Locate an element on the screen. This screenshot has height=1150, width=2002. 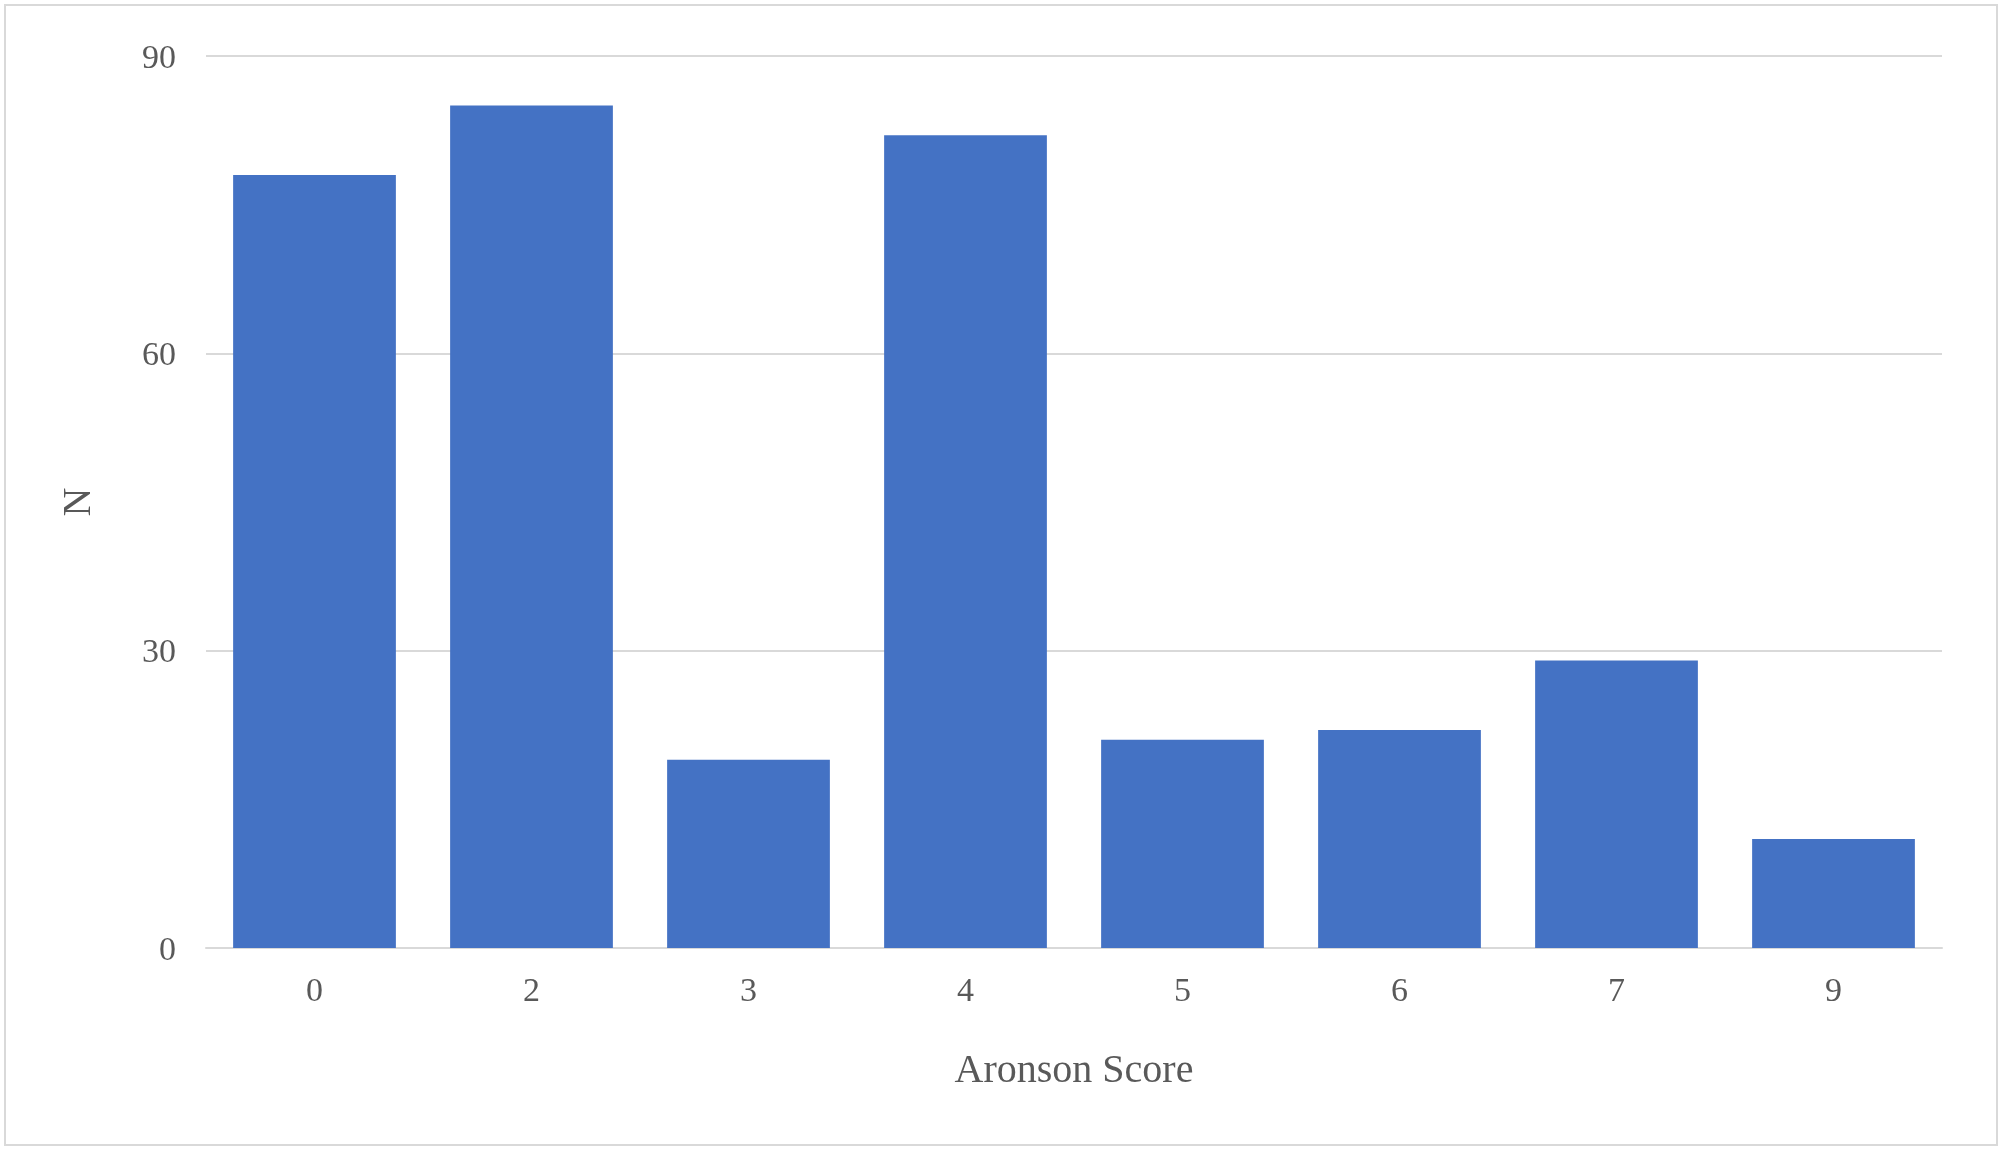
x-tick-label: 2 is located at coordinates (531, 989).